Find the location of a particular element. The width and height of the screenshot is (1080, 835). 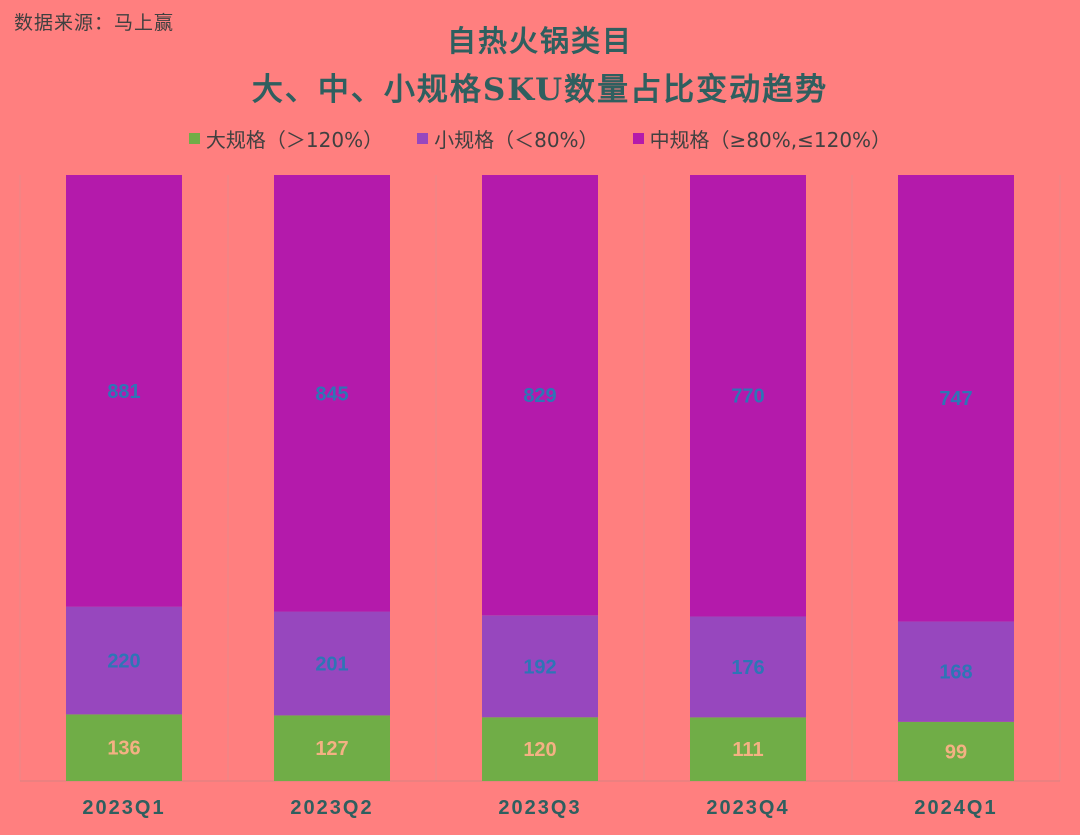

data-label-medium: 747 is located at coordinates (955, 399).